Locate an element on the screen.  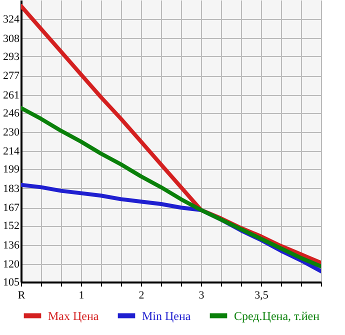
y-tick-label: 120 is located at coordinates (11, 264).